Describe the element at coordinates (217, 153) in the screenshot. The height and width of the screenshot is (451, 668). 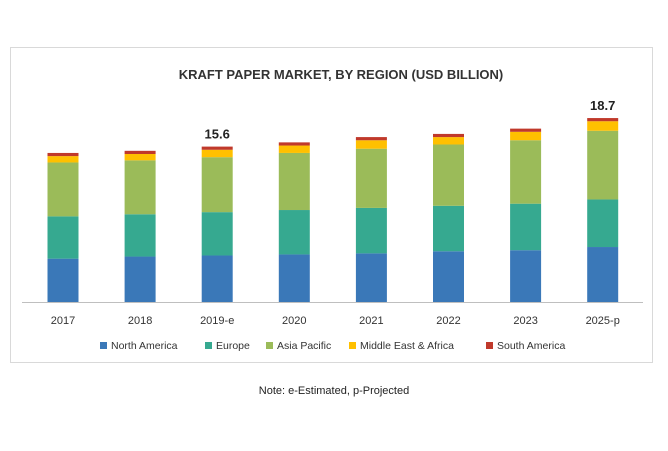
I see `bar-middle-east-africa-2019-e` at that location.